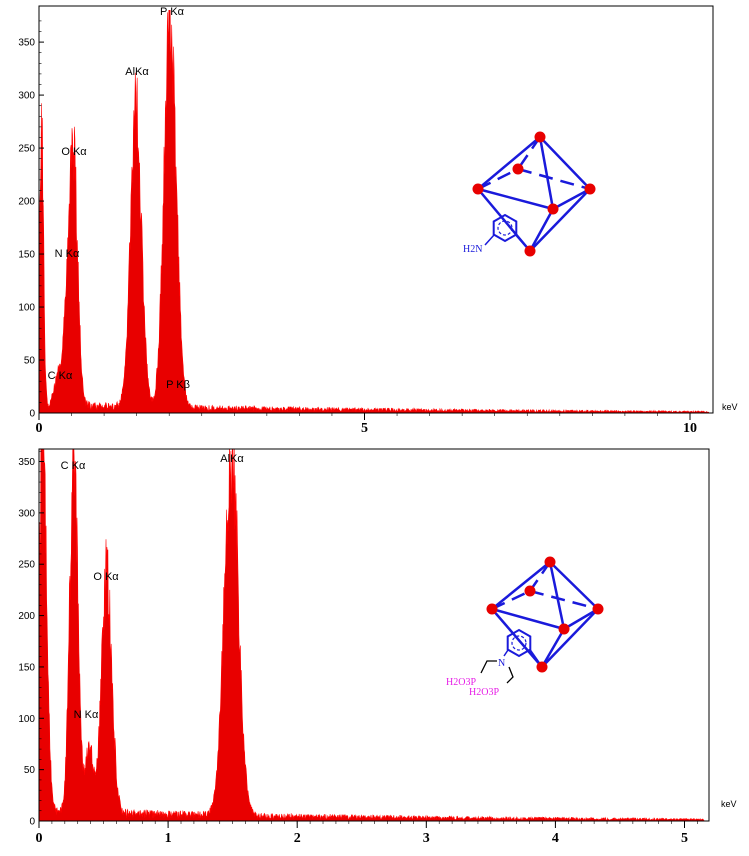 The height and width of the screenshot is (856, 749). Describe the element at coordinates (472, 249) in the screenshot. I see `amine-label: H2N` at that location.